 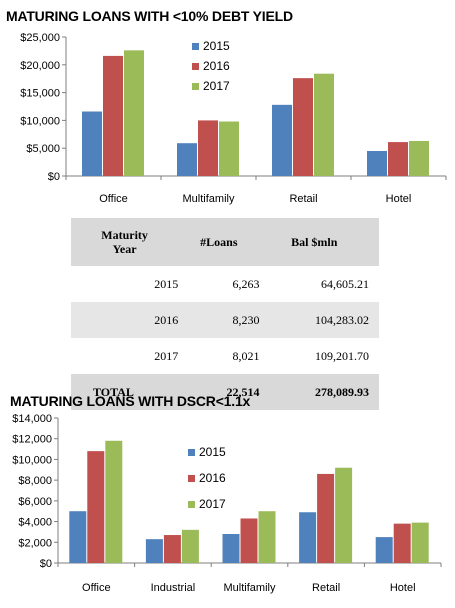 I want to click on y-tick-label: $6,000, so click(x=35, y=502).